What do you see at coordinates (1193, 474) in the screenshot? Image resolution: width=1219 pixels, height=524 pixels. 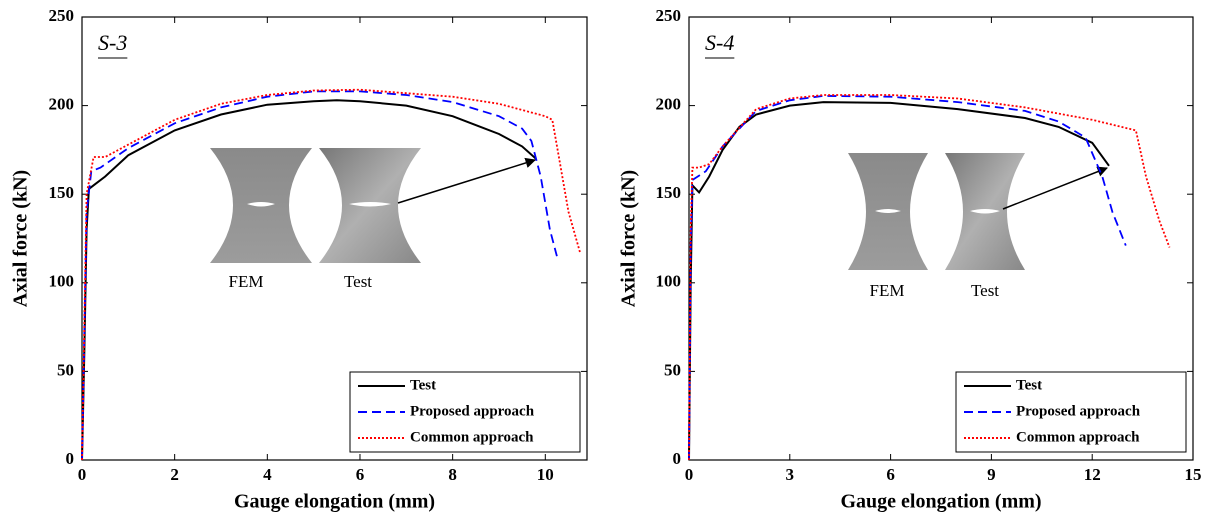 I see `x-tick-label: 15` at bounding box center [1193, 474].